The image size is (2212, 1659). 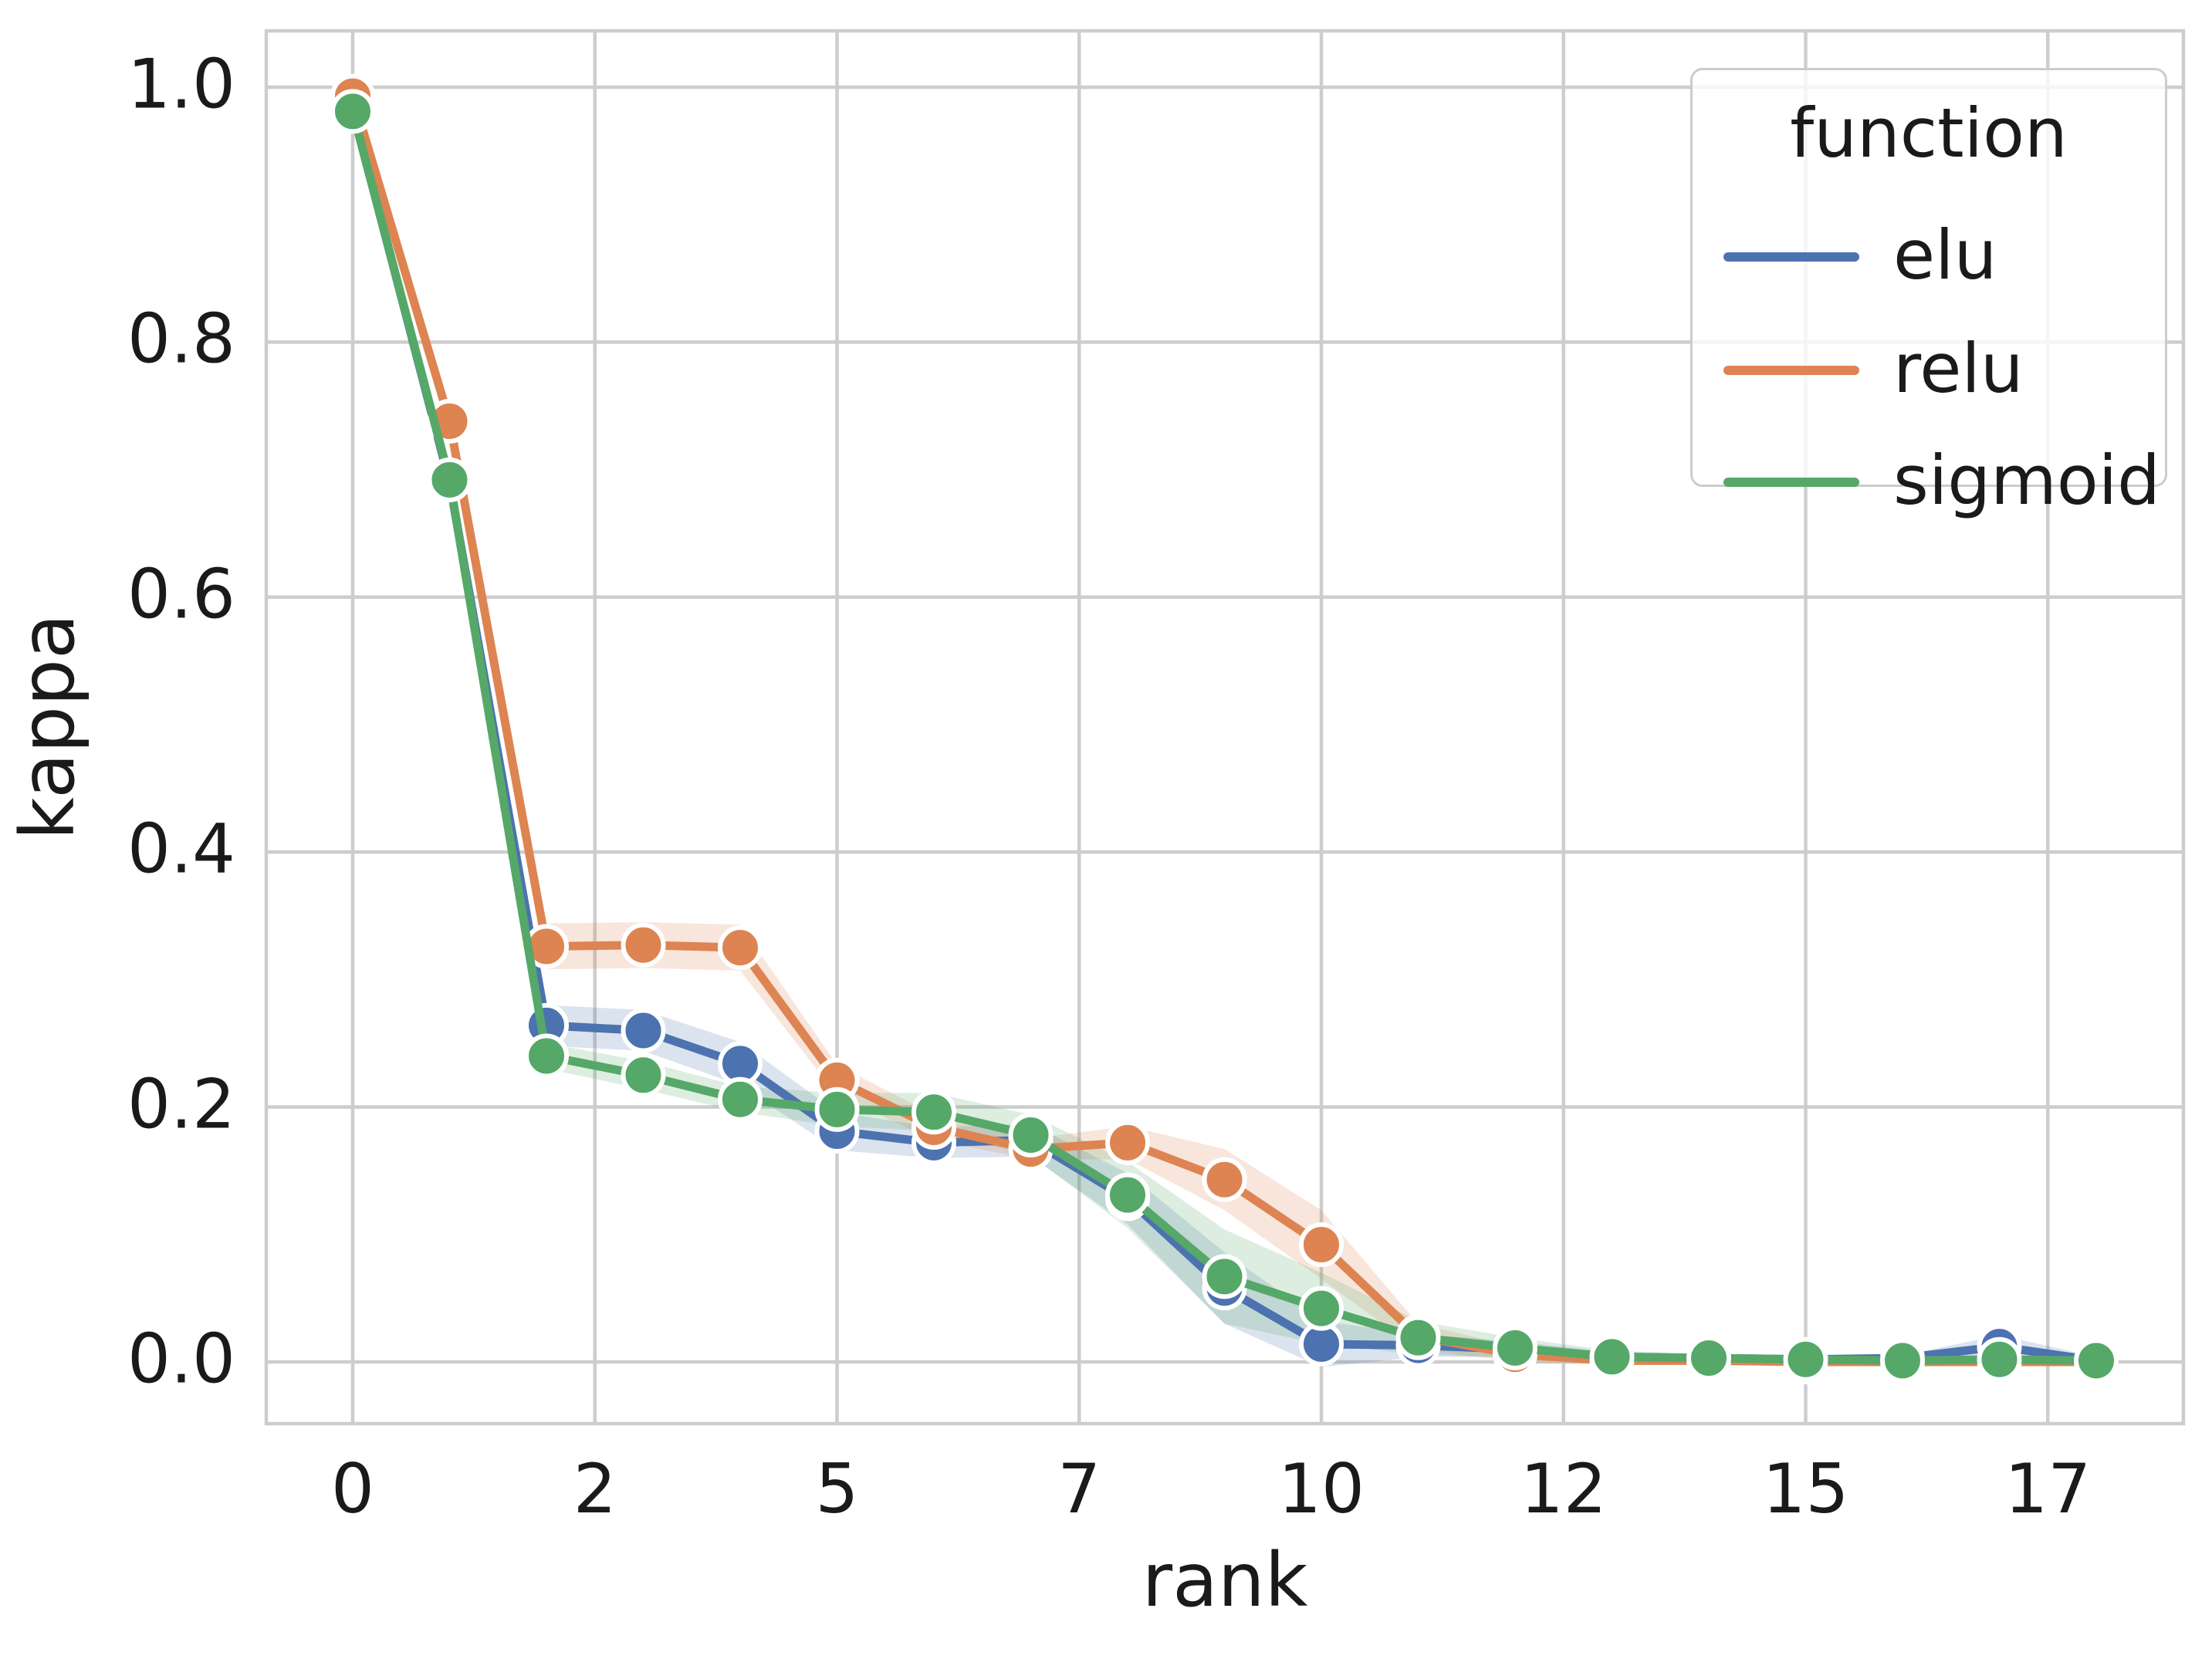 I want to click on y-tick-label: 0.0, so click(x=181, y=1359).